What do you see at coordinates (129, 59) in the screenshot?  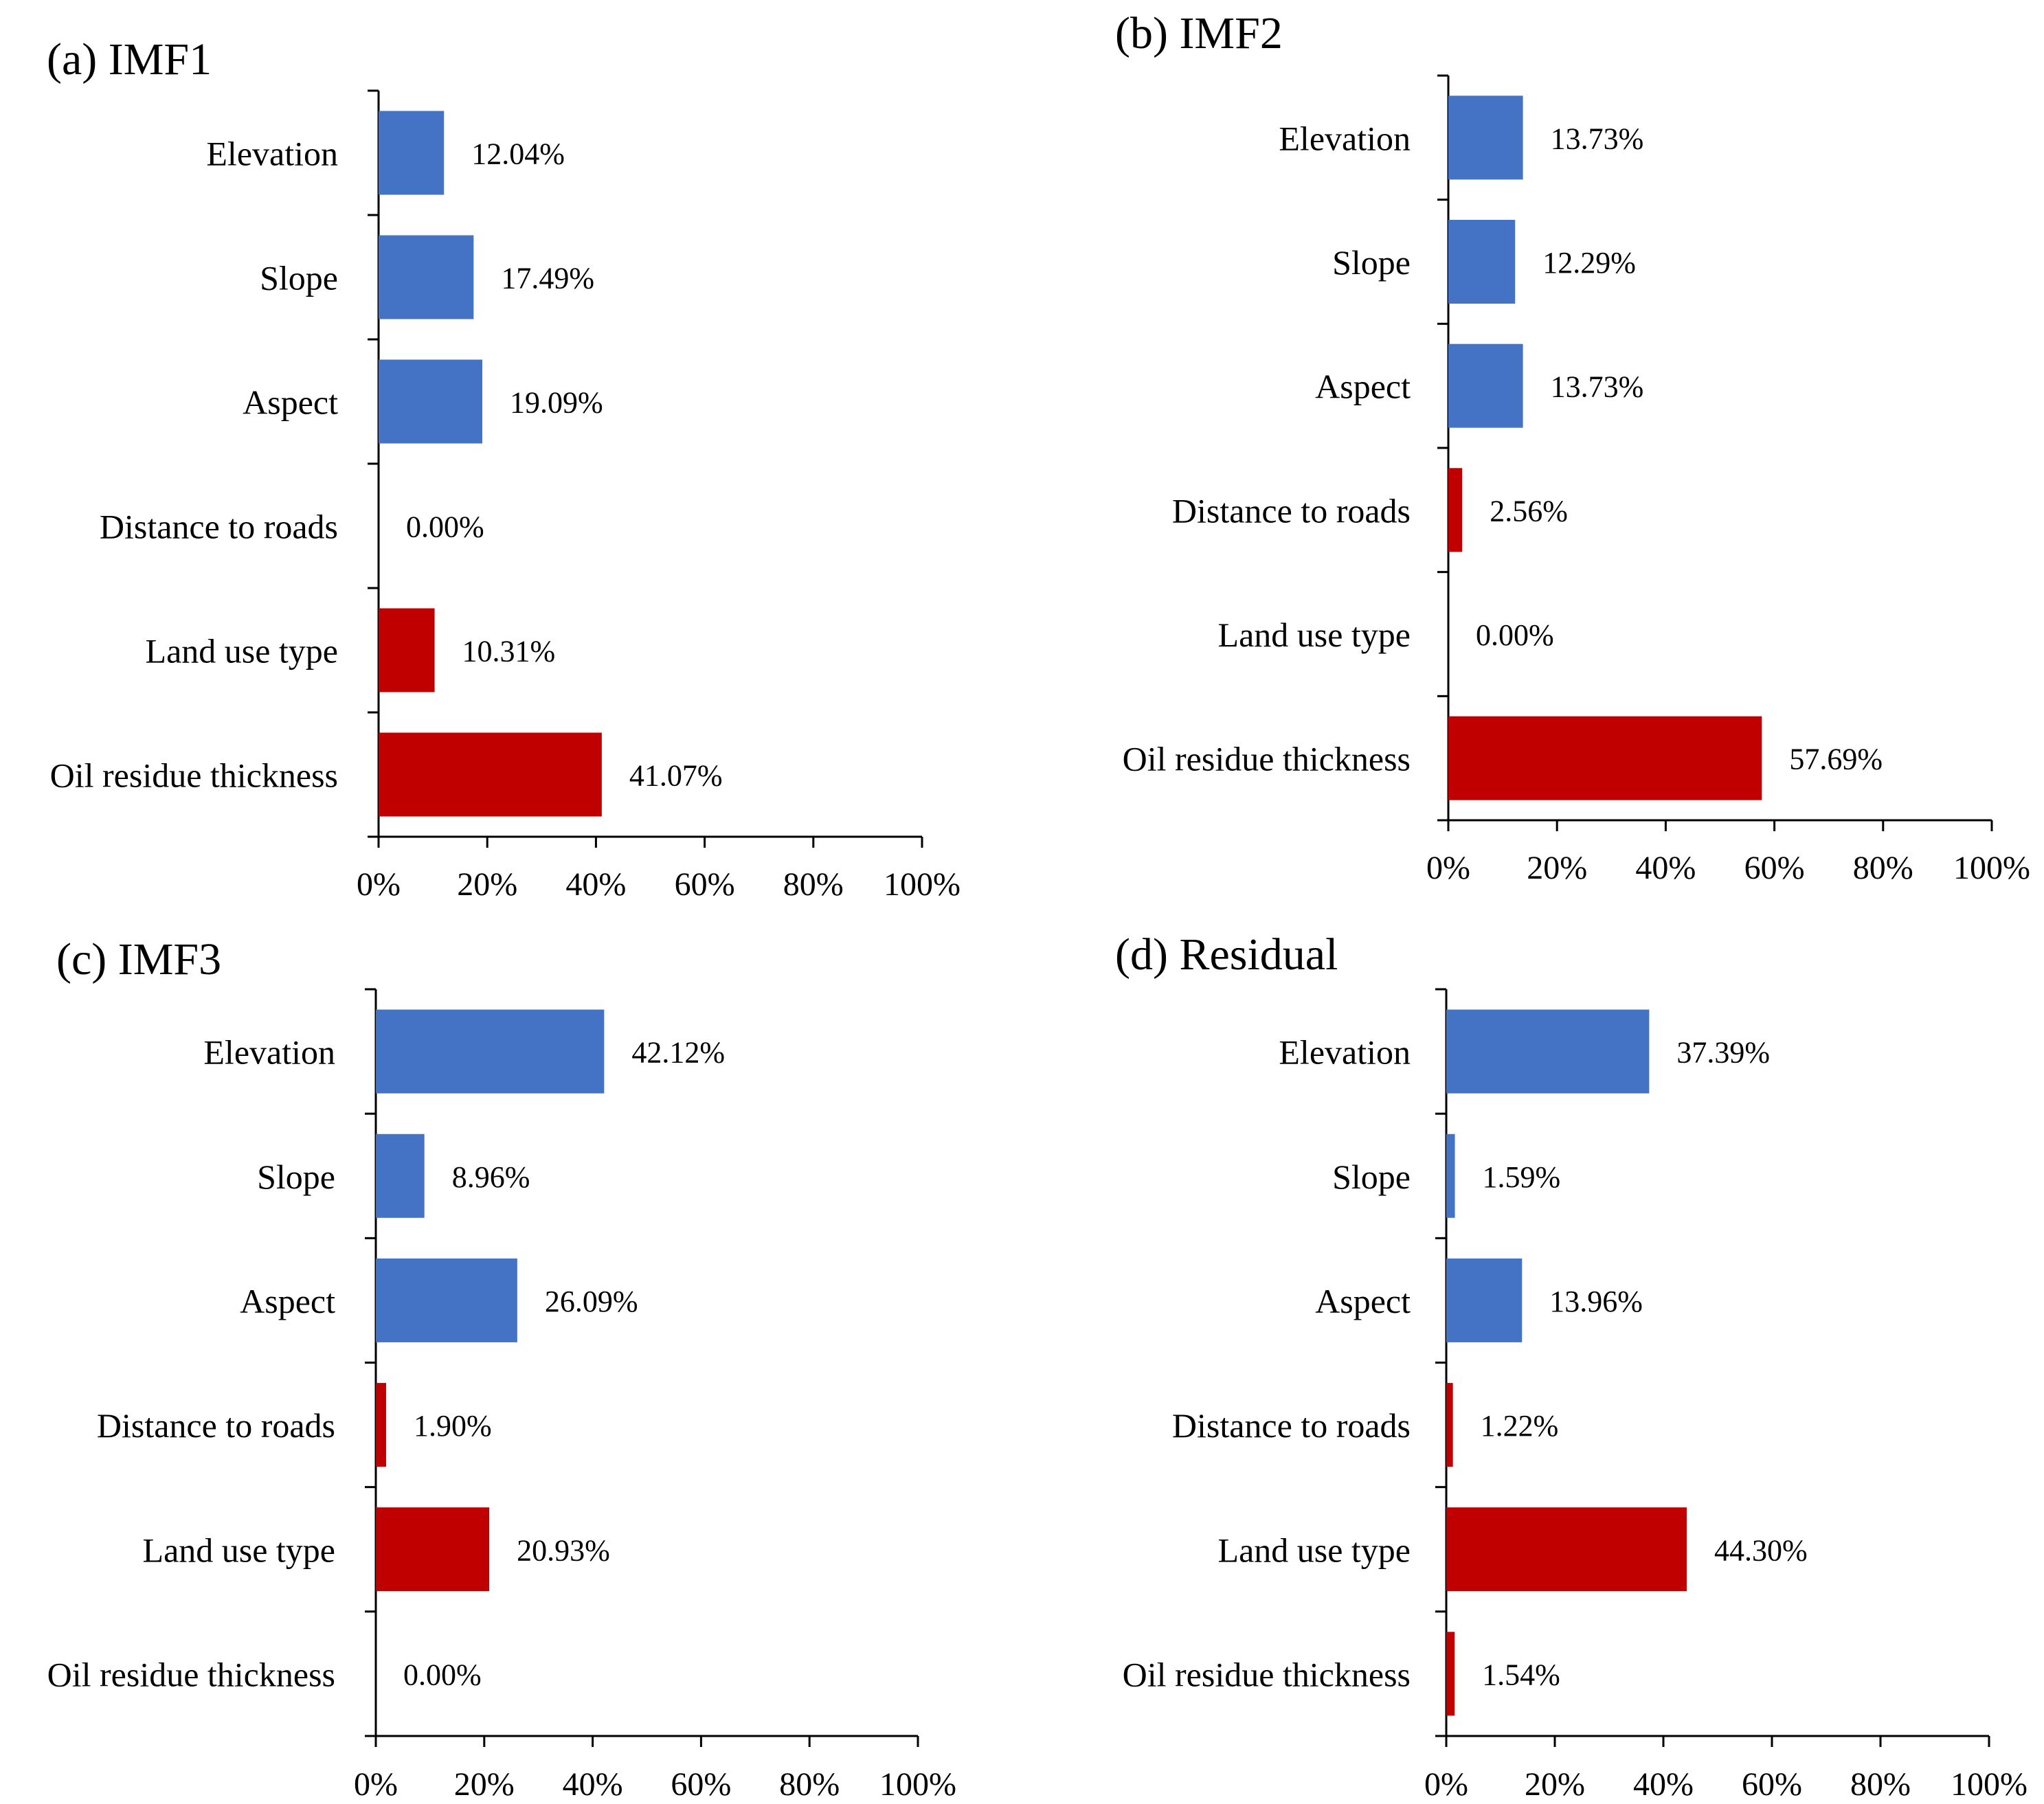 I see `panel-title: (a) IMF1` at bounding box center [129, 59].